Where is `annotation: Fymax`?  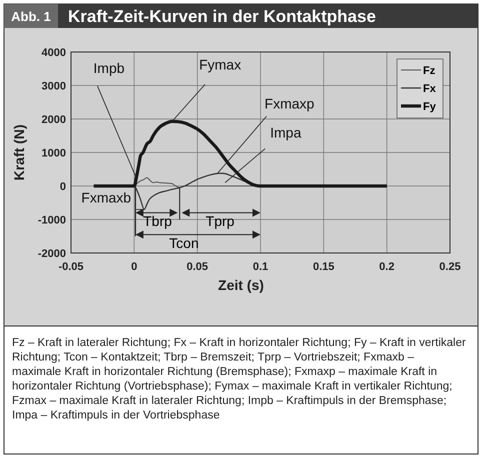 annotation: Fymax is located at coordinates (220, 64).